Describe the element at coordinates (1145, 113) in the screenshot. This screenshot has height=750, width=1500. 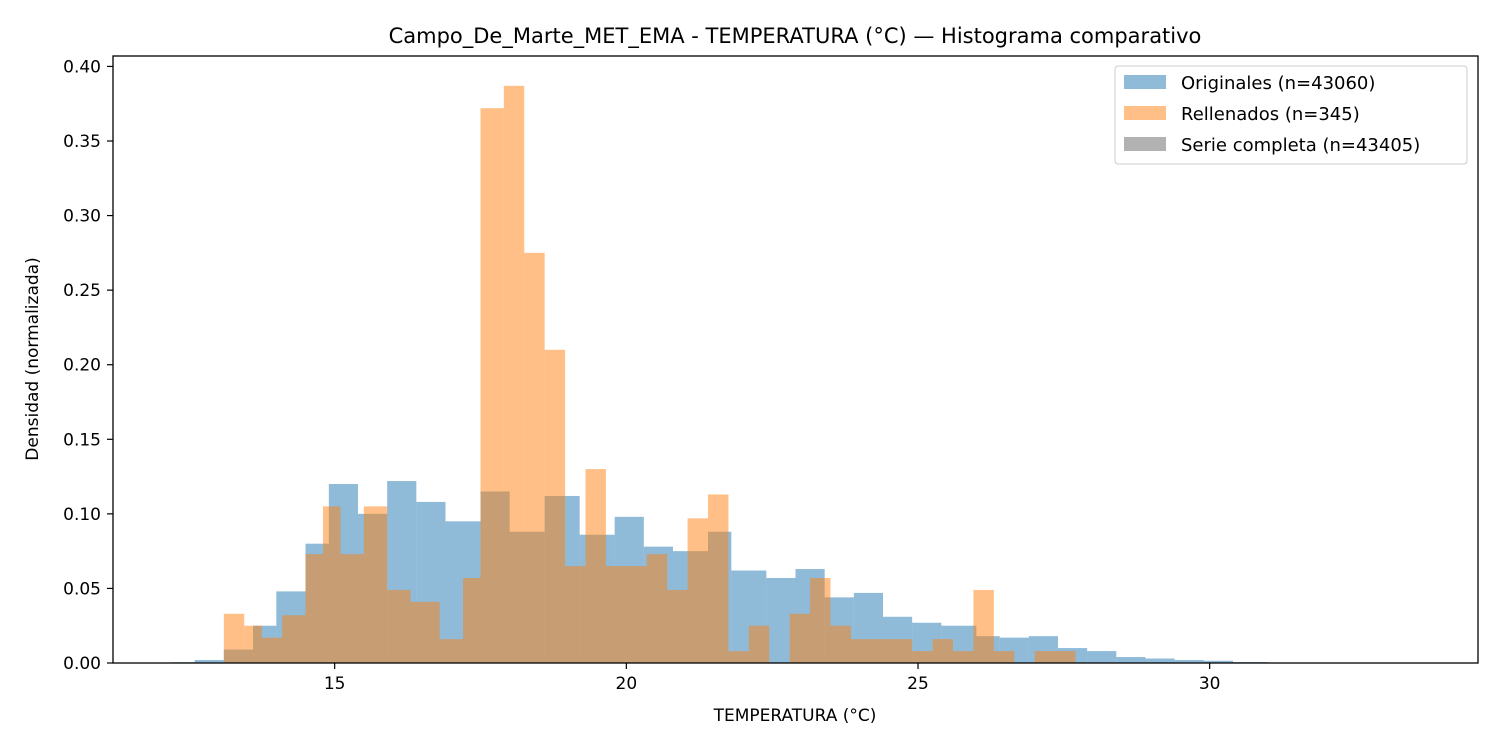
I see `legend-swatch-rellenados` at that location.